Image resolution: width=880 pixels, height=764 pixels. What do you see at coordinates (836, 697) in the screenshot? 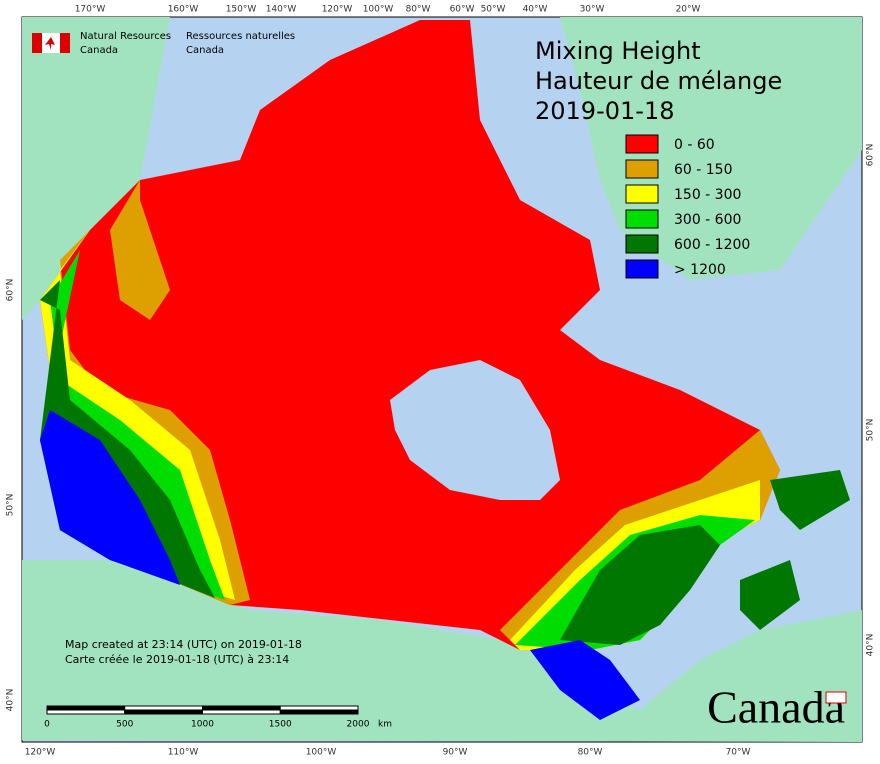
I see `wordmark-flag` at bounding box center [836, 697].